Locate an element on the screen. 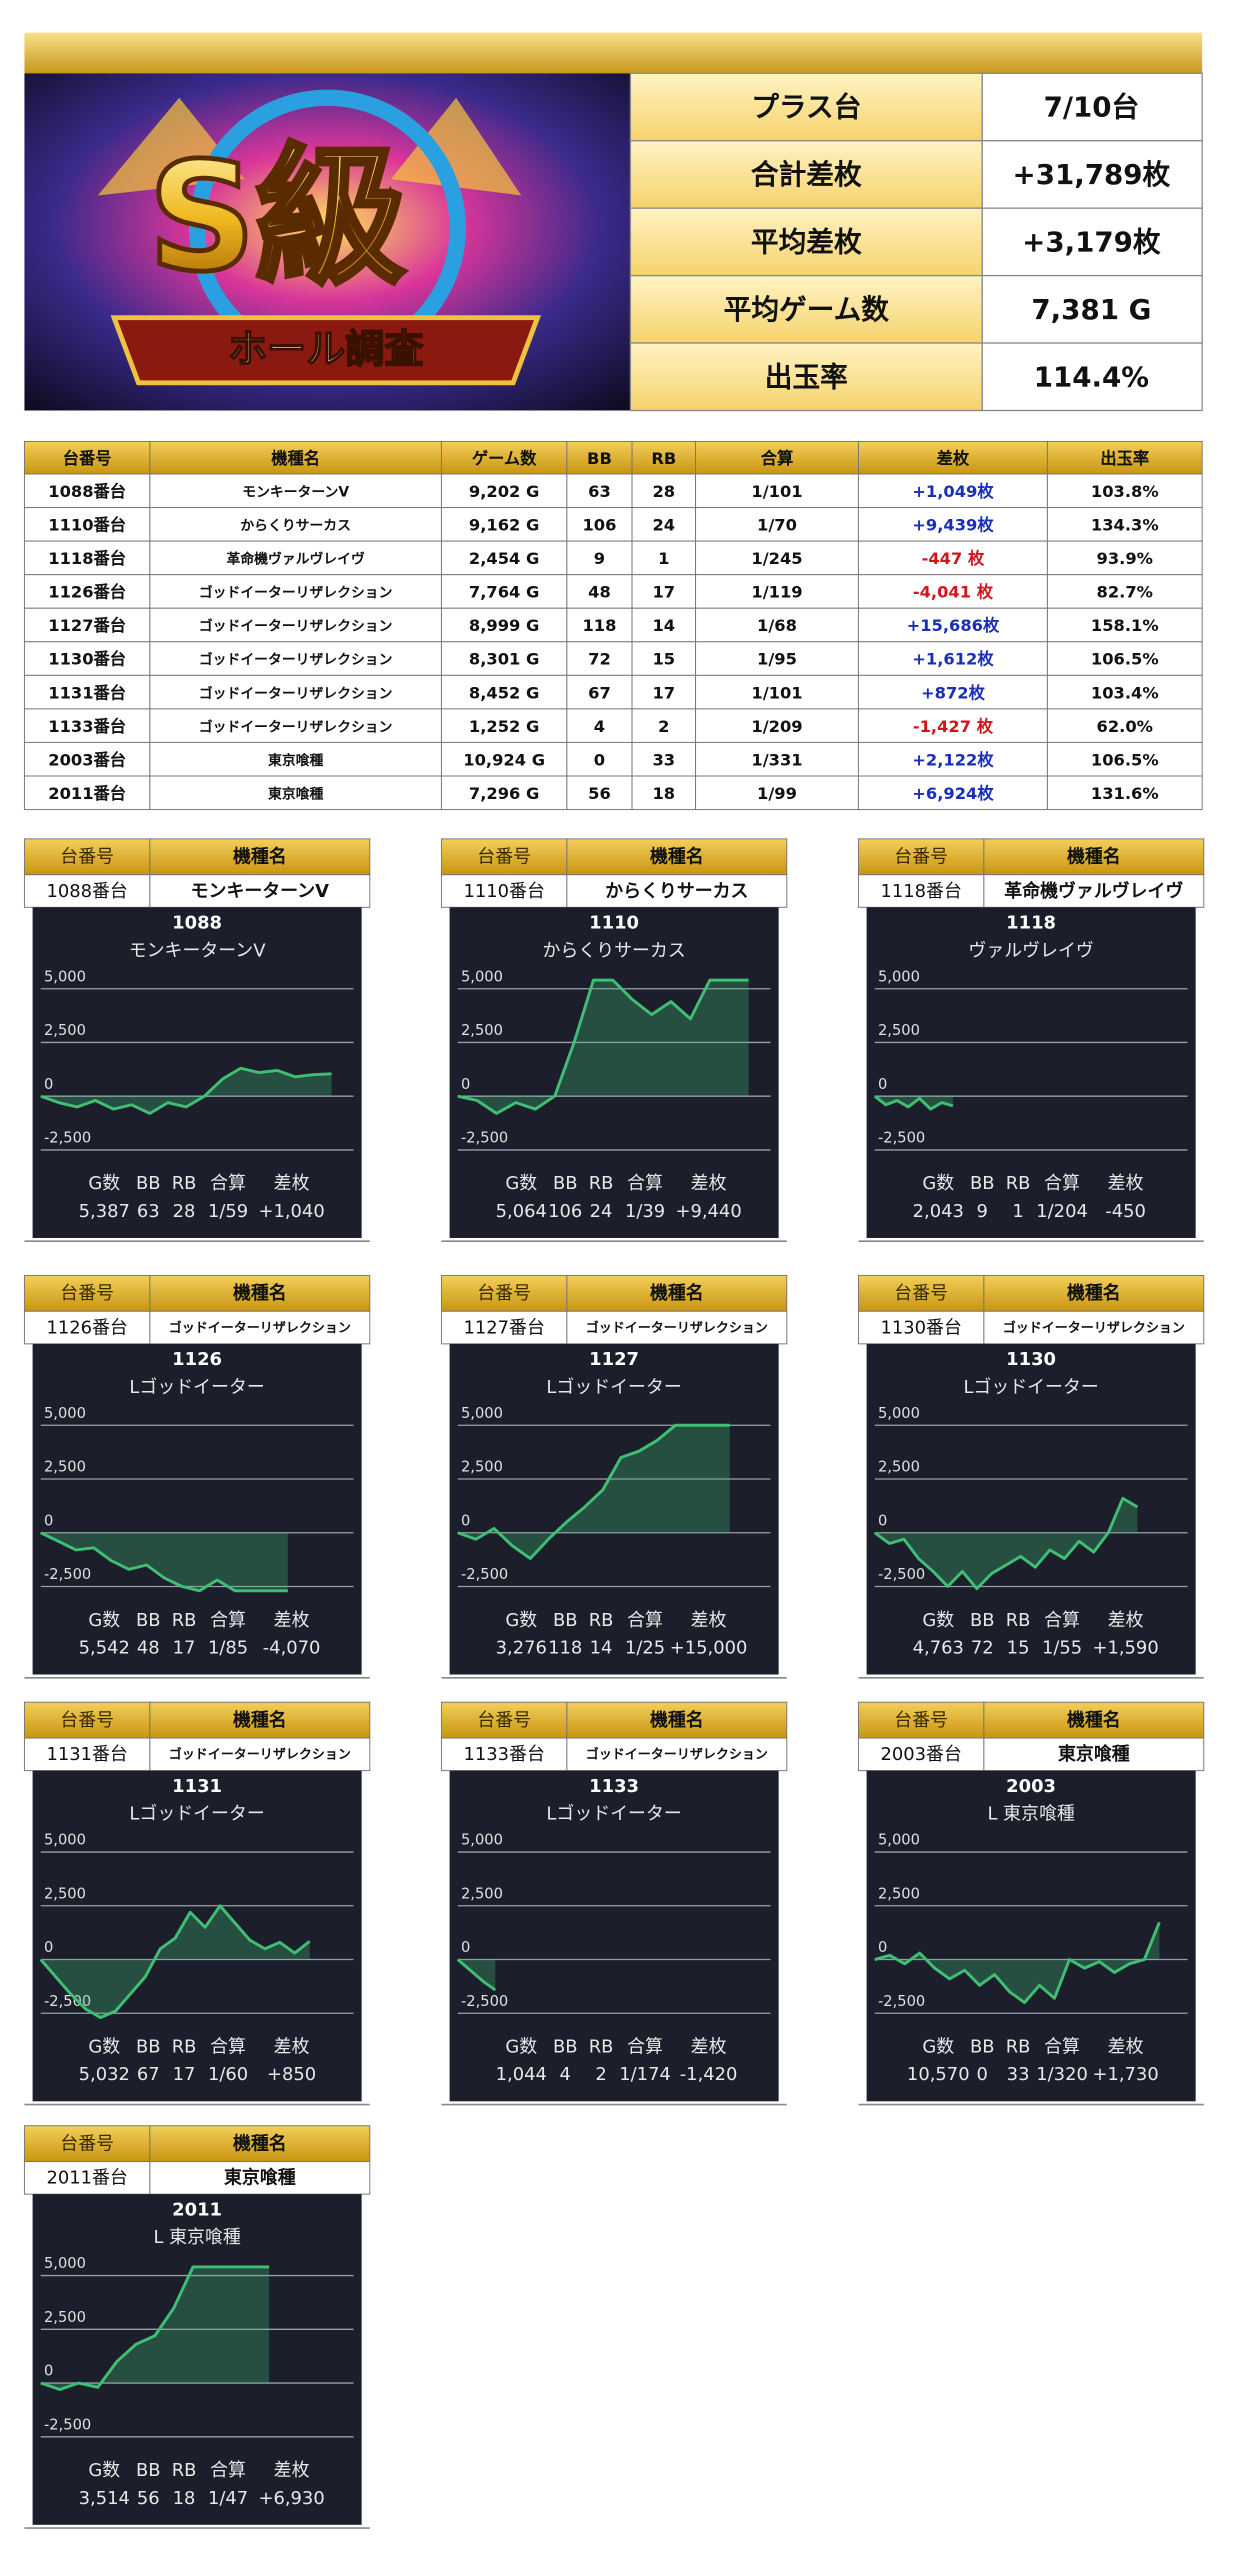  panel-header: 機種名 is located at coordinates (260, 1720).